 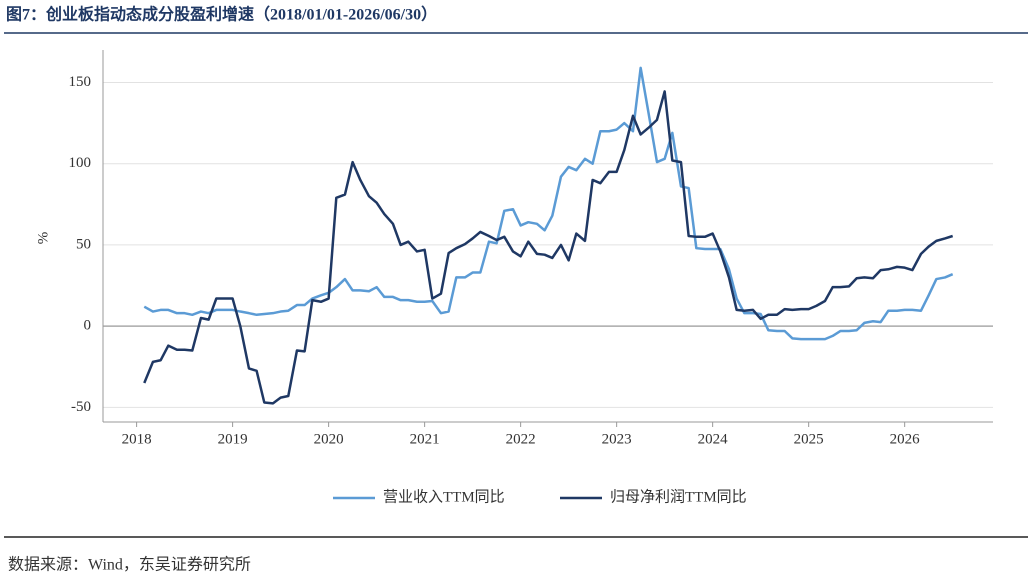 What do you see at coordinates (81, 407) in the screenshot?
I see `y-tick-label: -50` at bounding box center [81, 407].